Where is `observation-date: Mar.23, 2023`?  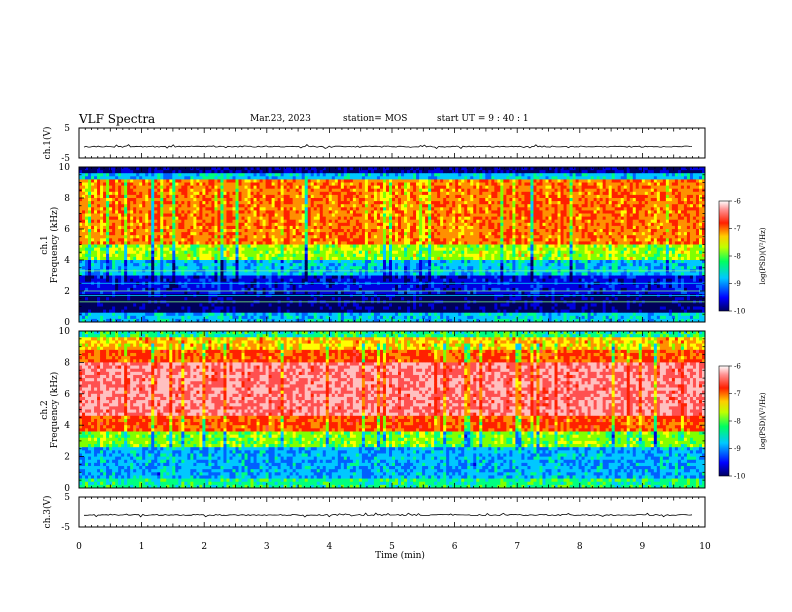
observation-date: Mar.23, 2023 is located at coordinates (280, 119).